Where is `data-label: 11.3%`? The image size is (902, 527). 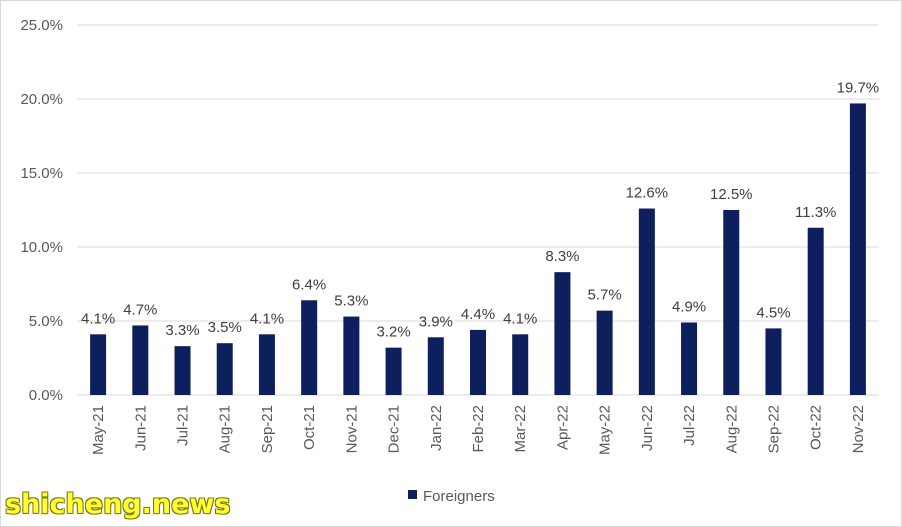
data-label: 11.3% is located at coordinates (815, 212).